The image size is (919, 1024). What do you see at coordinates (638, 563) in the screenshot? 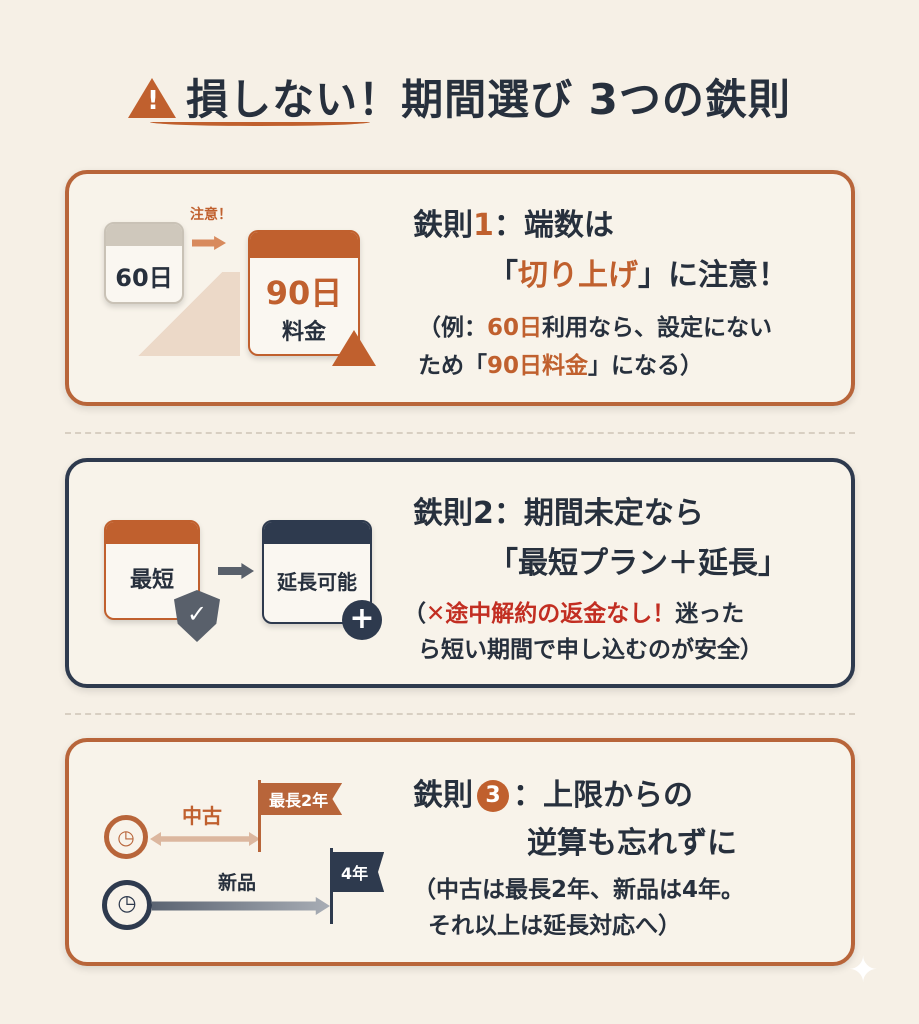
I see `rule2-heading-line2: 「最短プラン＋延長」` at bounding box center [638, 563].